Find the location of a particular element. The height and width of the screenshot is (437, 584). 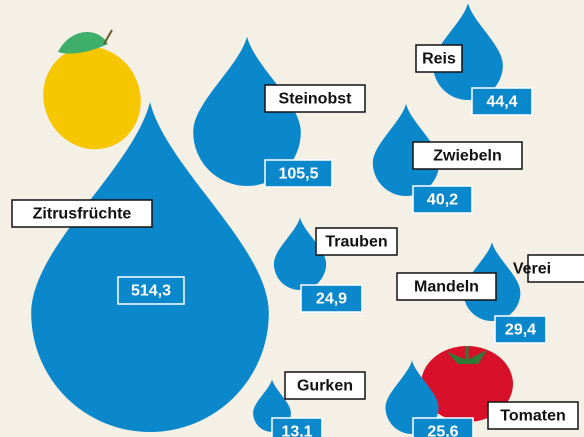

value-label: 105,5 is located at coordinates (298, 174).